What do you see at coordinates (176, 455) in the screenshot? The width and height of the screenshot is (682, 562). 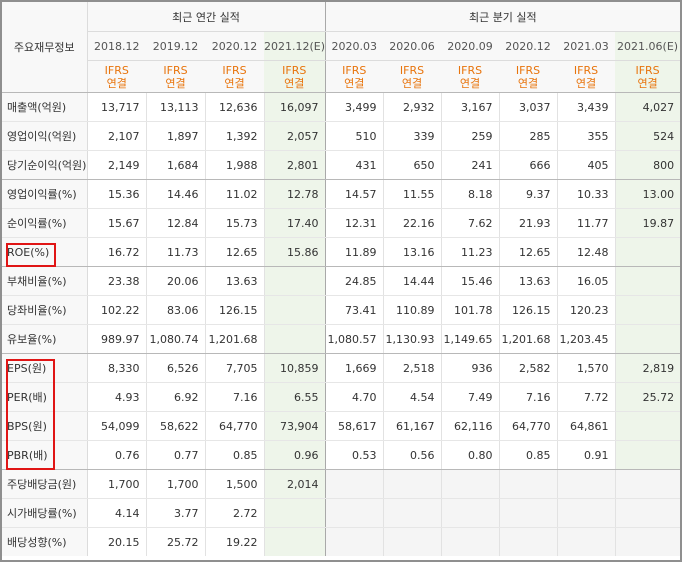 I see `annual-value-cell: 0.77` at bounding box center [176, 455].